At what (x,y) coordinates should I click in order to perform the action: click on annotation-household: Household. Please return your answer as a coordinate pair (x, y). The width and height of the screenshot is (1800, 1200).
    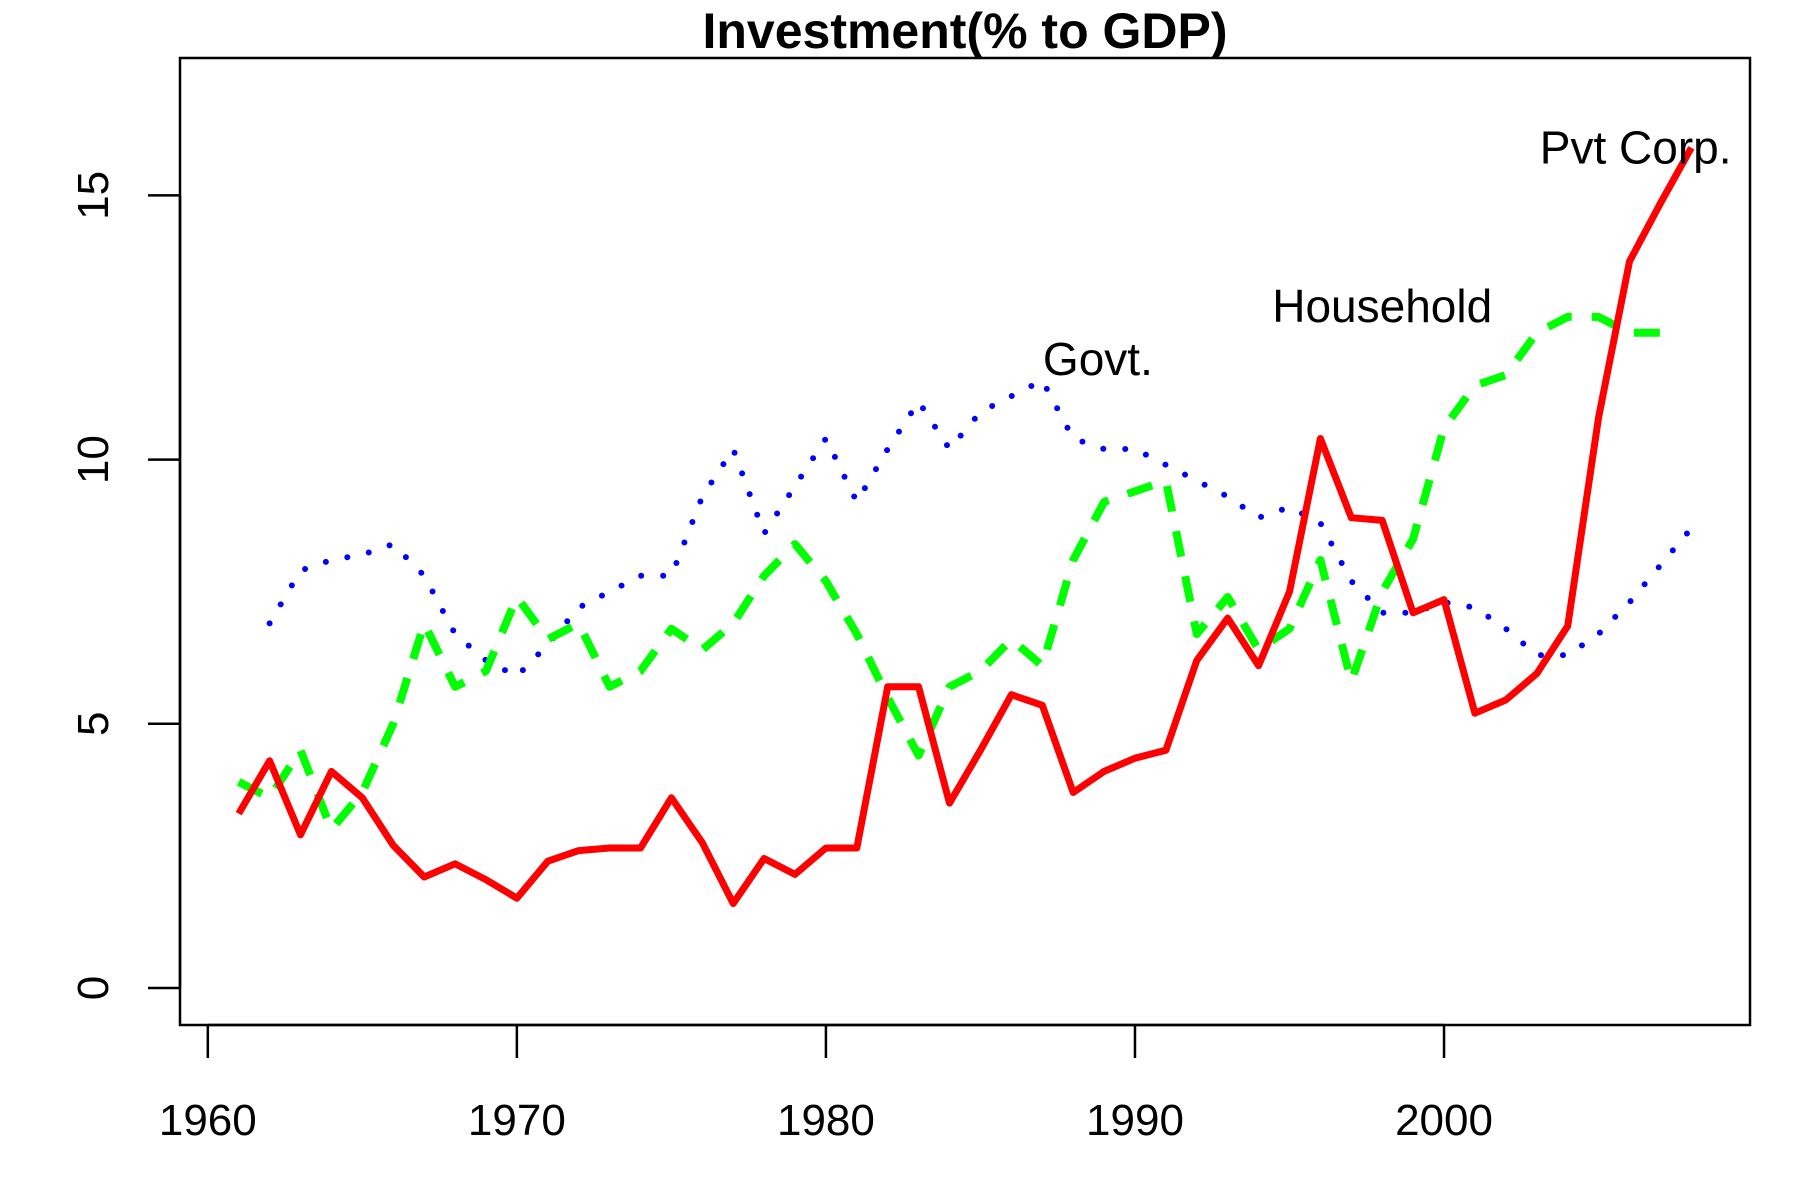
    Looking at the image, I should click on (1382, 306).